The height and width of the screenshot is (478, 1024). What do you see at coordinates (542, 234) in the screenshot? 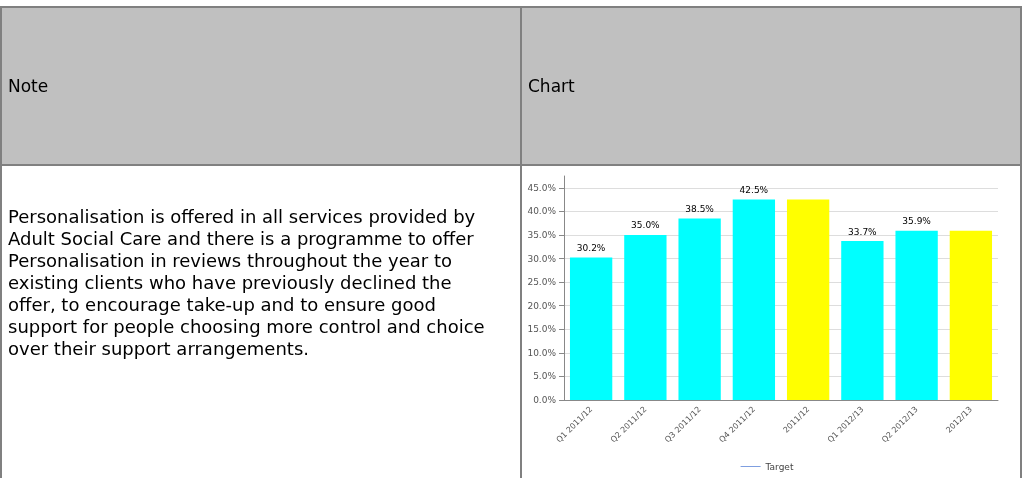
I see `y-tick-label: 35.0%` at bounding box center [542, 234].